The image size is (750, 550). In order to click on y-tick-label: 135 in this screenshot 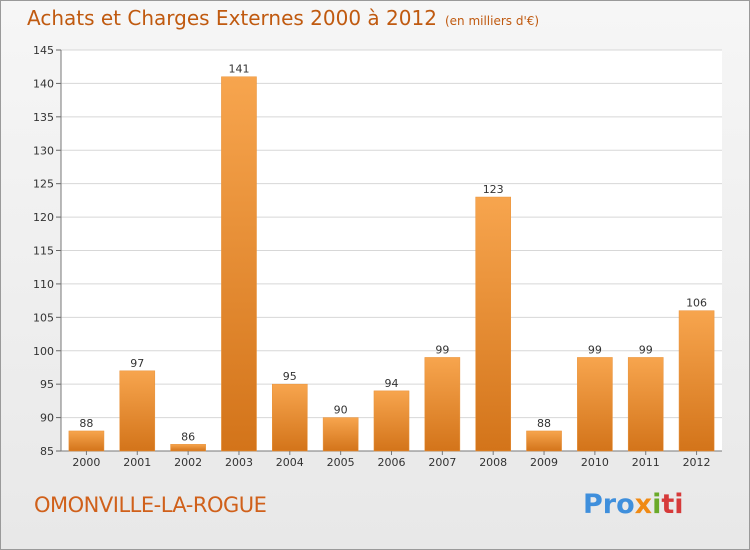, I will do `click(43, 117)`.